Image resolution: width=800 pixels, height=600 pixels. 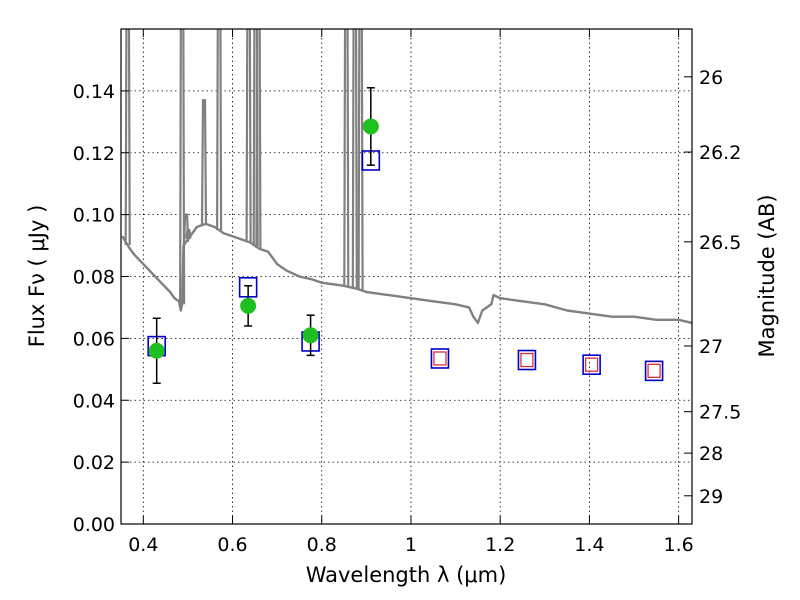 I want to click on y-tick-label: 0.02, so click(x=94, y=463).